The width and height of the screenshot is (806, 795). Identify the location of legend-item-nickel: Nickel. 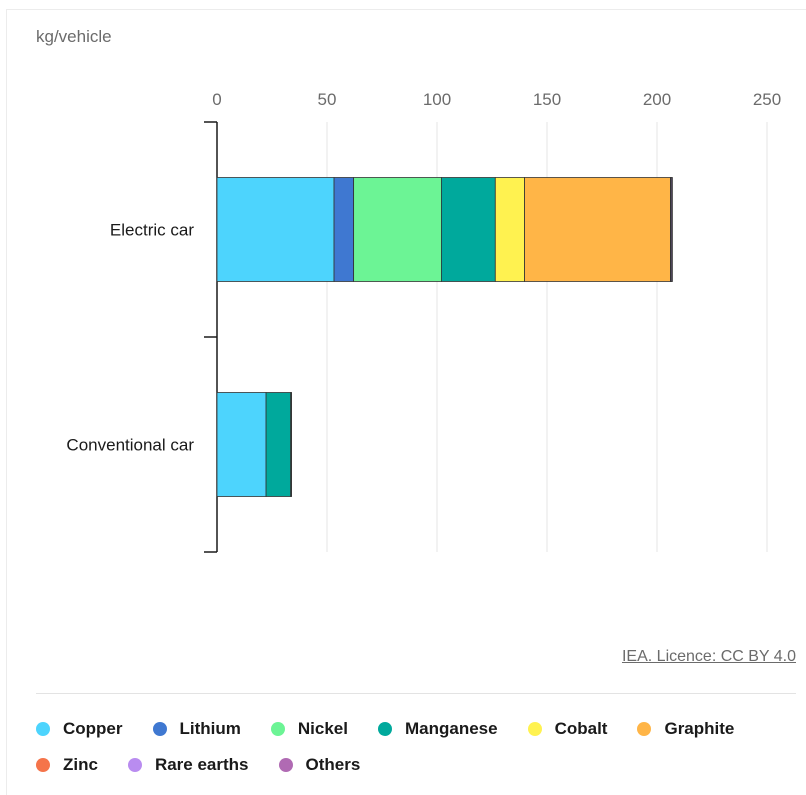
(309, 729).